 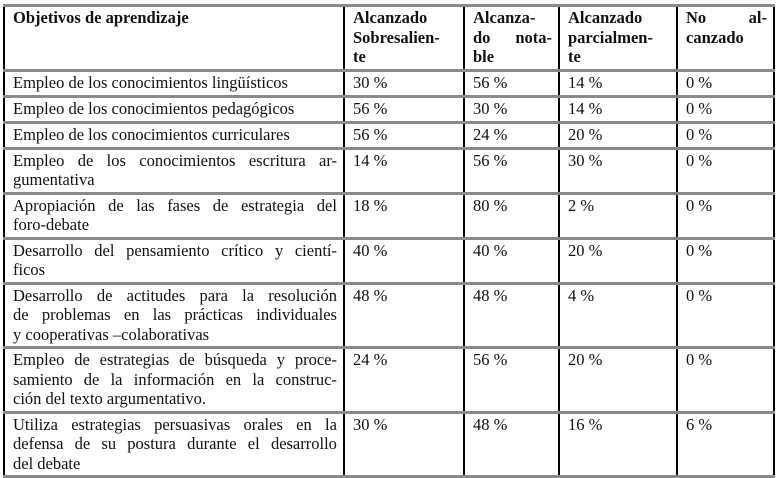 What do you see at coordinates (175, 250) in the screenshot?
I see `objective-line: Desarrollo del pensamiento crítico y cientí-` at bounding box center [175, 250].